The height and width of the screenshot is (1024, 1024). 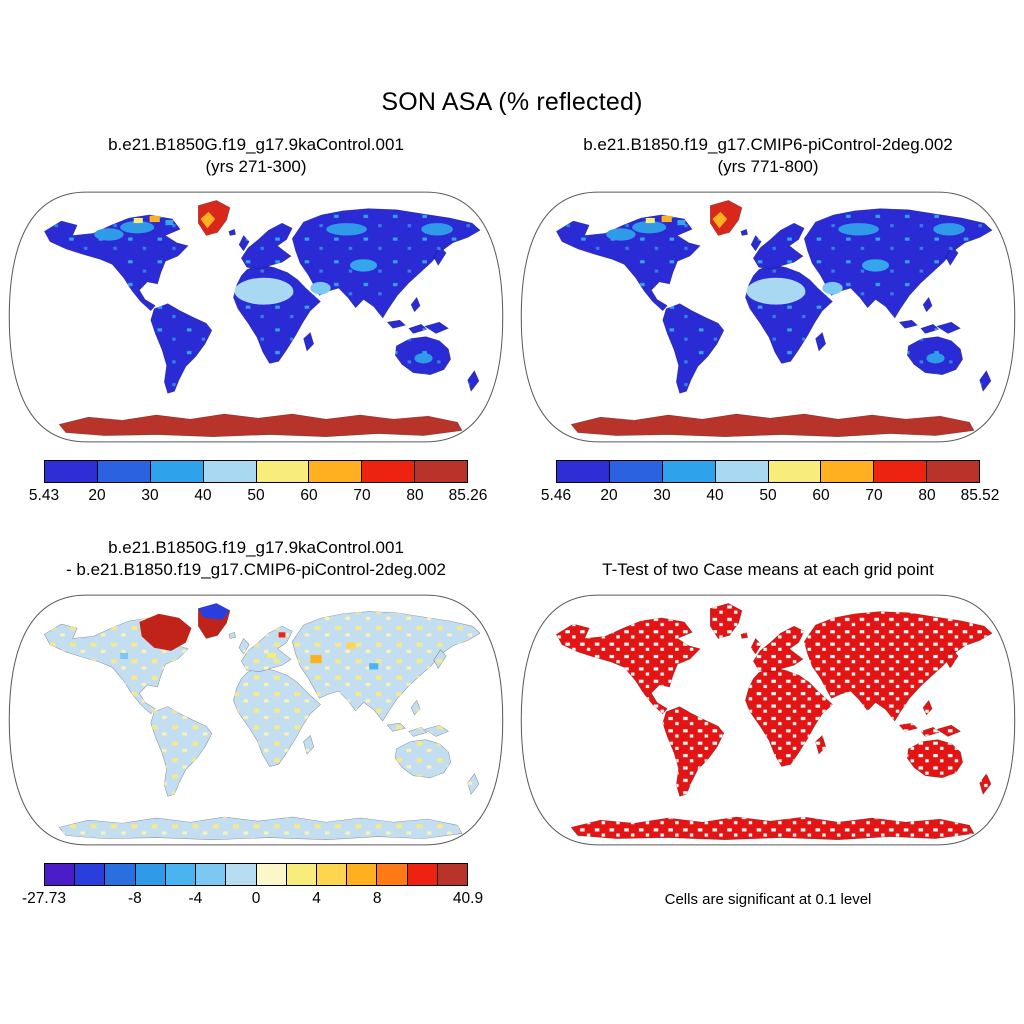 What do you see at coordinates (256, 898) in the screenshot?
I see `colorbar-tick-label: 0` at bounding box center [256, 898].